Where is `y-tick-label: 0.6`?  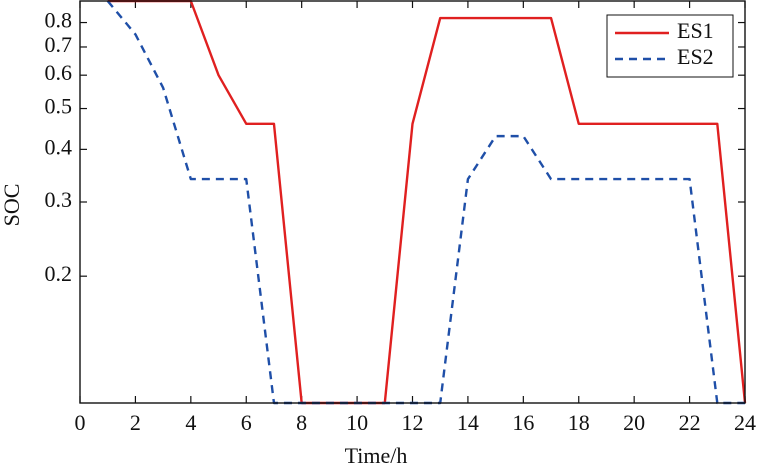
y-tick-label: 0.6 is located at coordinates (59, 72).